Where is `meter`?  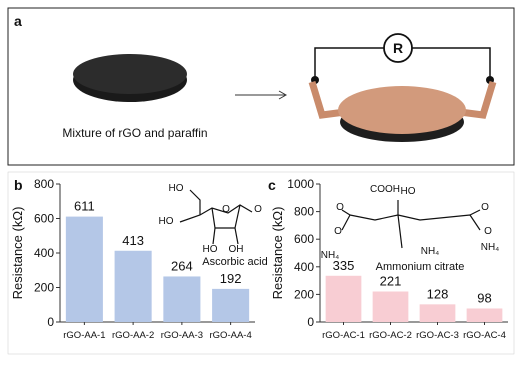
meter is located at coordinates (398, 48).